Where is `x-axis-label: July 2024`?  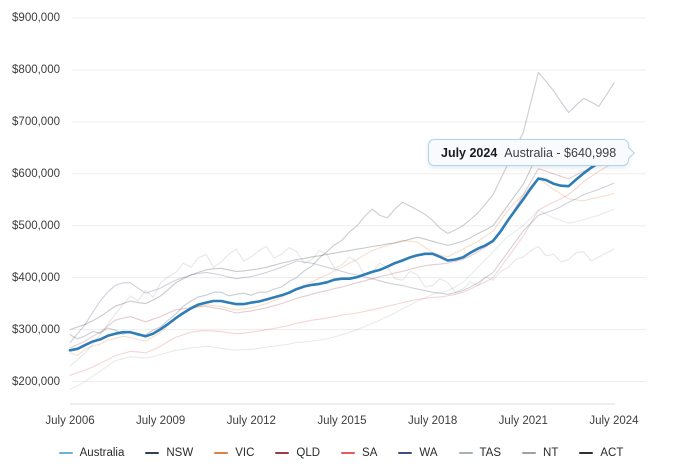 x-axis-label: July 2024 is located at coordinates (614, 421).